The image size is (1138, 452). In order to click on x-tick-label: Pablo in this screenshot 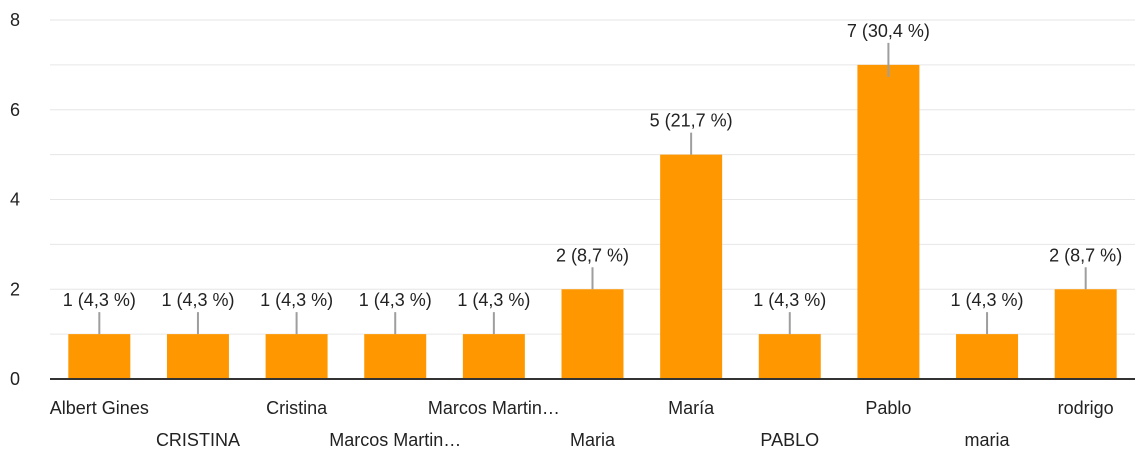, I will do `click(888, 408)`.